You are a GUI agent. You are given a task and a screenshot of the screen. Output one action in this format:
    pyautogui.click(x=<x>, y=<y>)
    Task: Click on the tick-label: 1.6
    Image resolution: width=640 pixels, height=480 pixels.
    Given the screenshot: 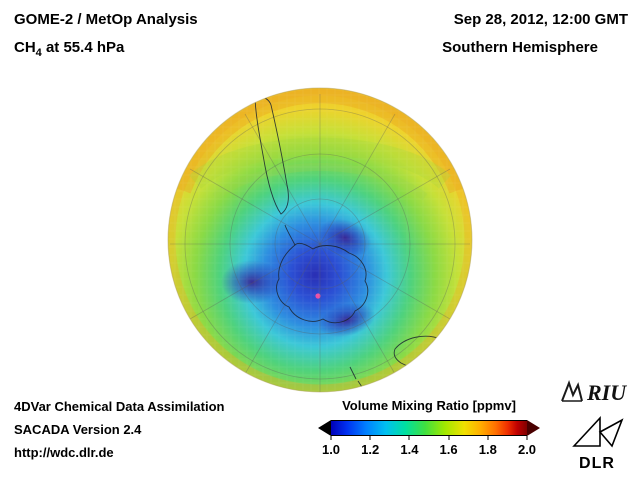 What is the action you would take?
    pyautogui.click(x=448, y=449)
    